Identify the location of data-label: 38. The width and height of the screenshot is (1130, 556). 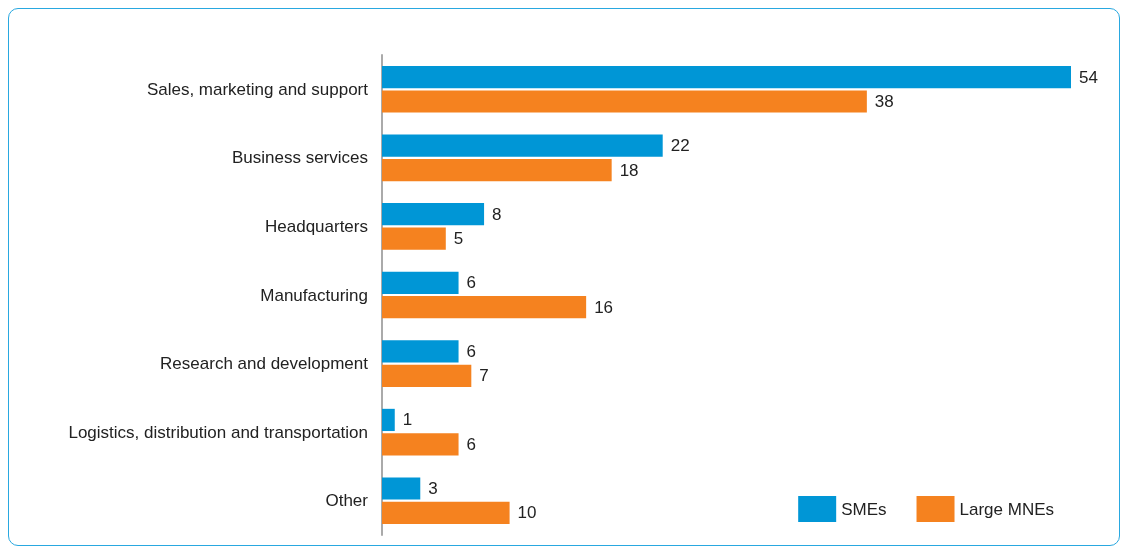
(884, 101).